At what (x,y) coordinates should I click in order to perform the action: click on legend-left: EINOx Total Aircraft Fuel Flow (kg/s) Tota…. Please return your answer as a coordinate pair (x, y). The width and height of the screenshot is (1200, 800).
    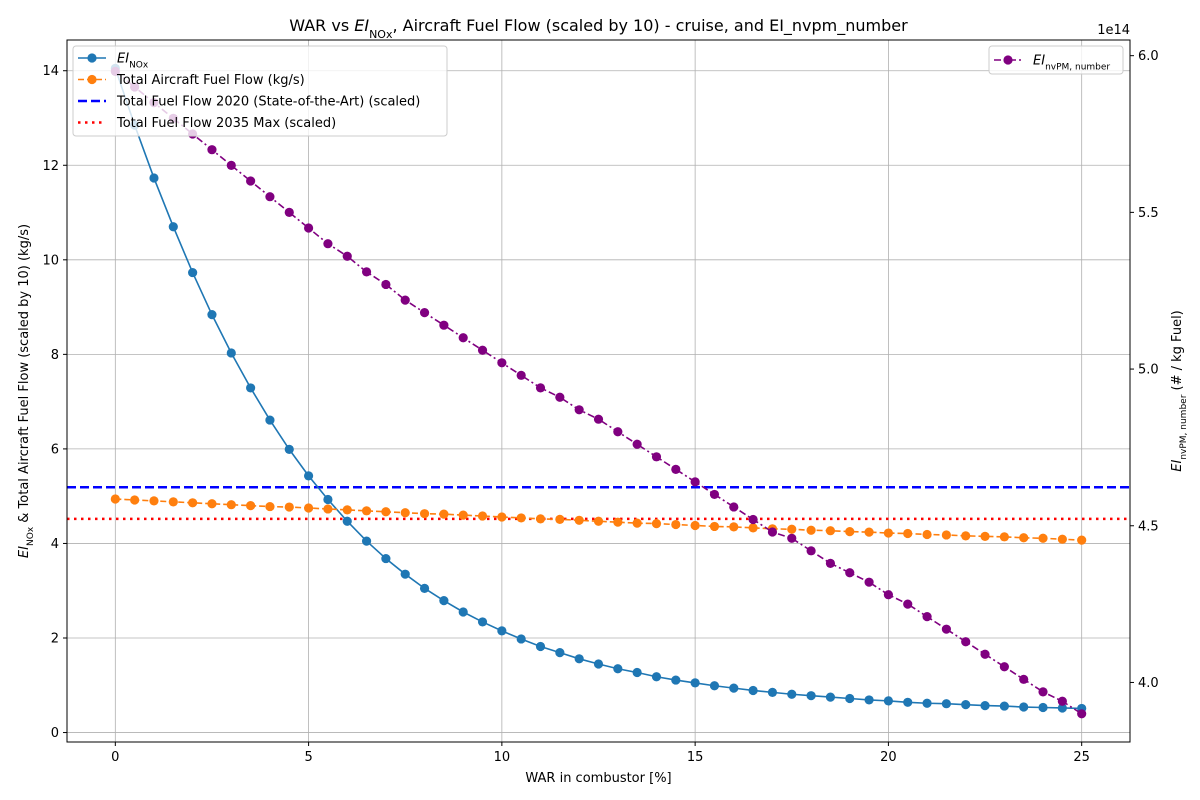
    Looking at the image, I should click on (260, 91).